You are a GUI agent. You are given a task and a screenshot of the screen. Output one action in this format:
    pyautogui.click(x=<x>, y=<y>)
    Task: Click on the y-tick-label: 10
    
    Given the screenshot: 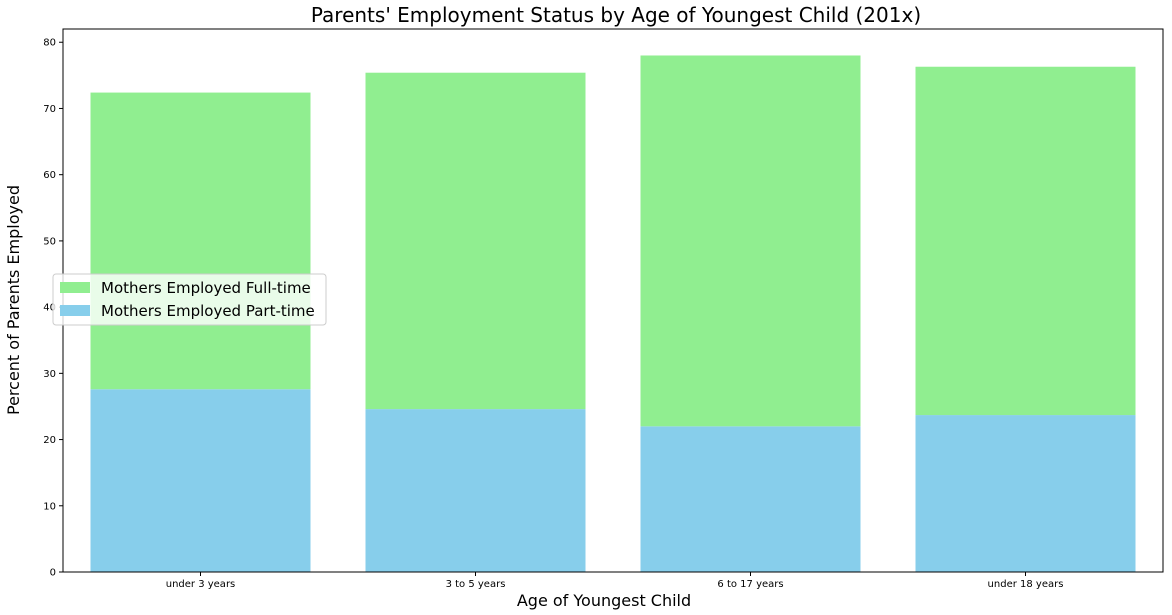 What is the action you would take?
    pyautogui.click(x=49, y=506)
    